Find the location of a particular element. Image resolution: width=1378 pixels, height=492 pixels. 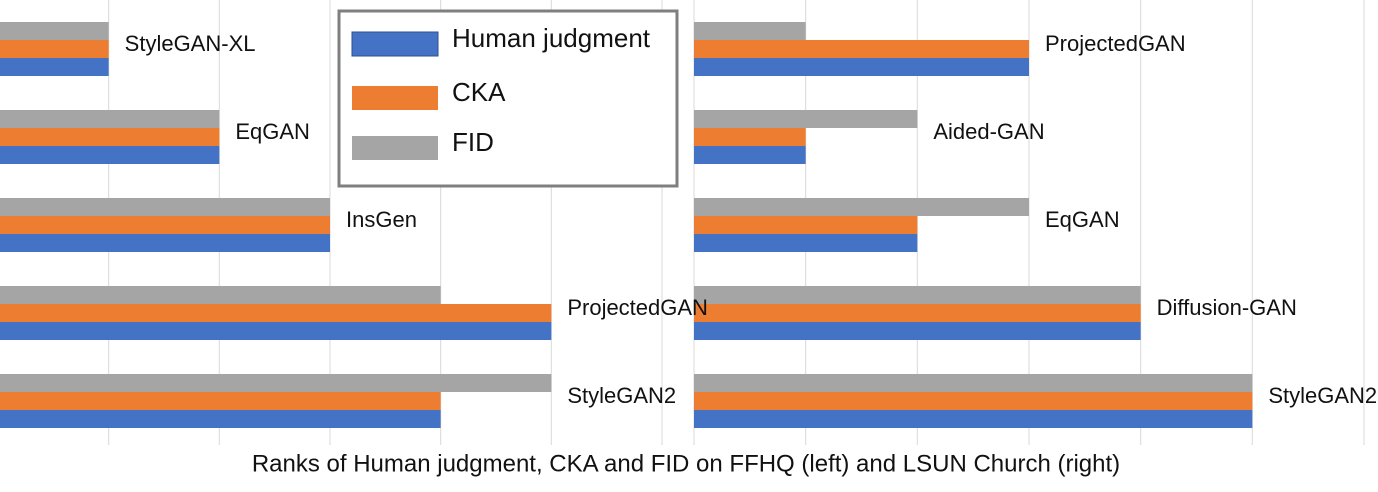

category-label: InsGen is located at coordinates (381, 219).